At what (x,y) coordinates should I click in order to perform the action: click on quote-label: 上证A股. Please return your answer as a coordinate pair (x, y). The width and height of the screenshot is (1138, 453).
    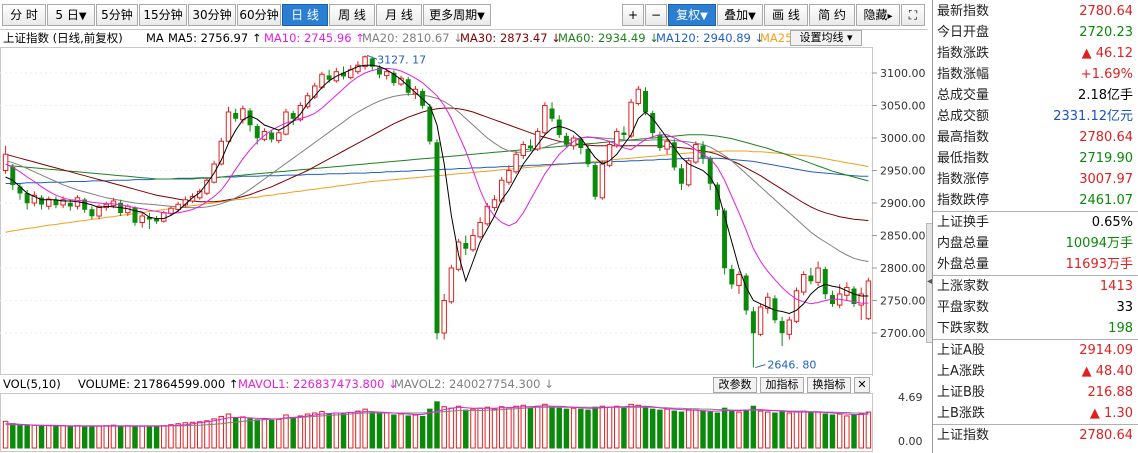
    Looking at the image, I should click on (961, 350).